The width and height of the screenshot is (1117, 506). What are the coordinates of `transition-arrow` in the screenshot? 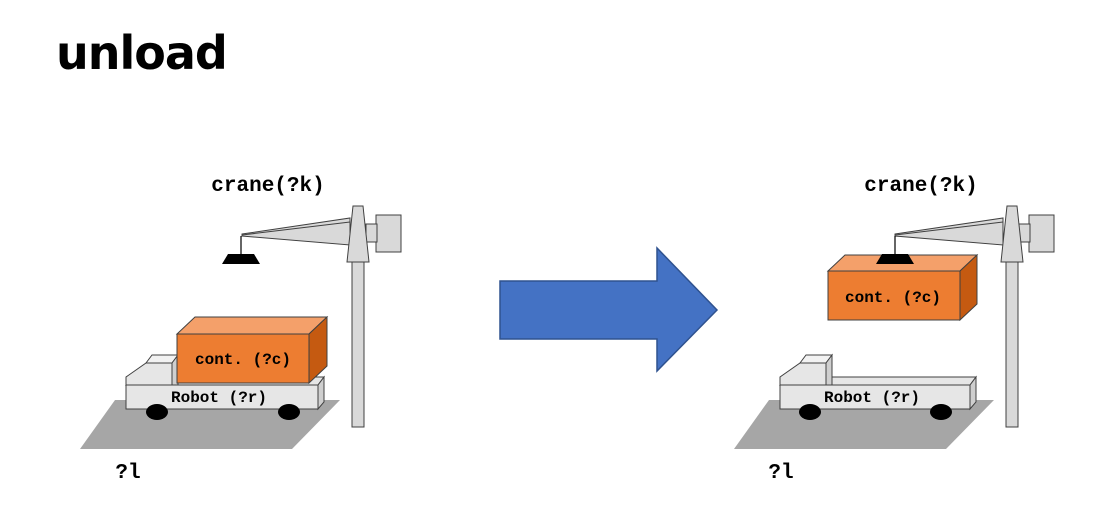 It's located at (609, 309).